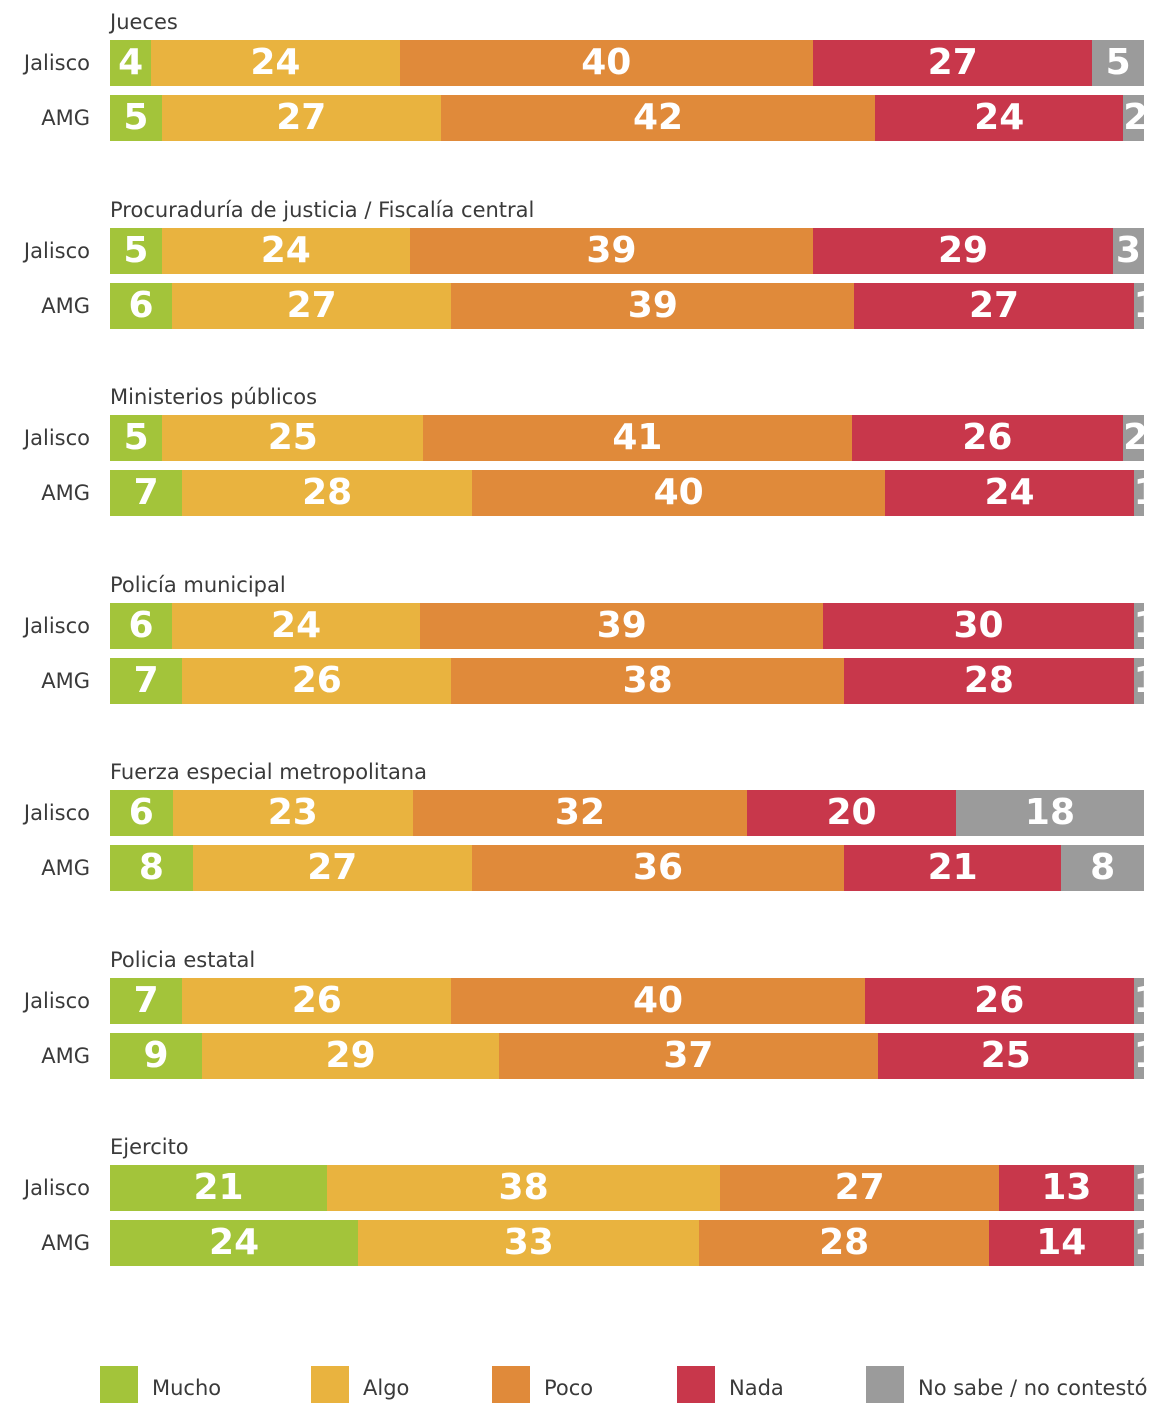 The height and width of the screenshot is (1403, 1167). I want to click on stacked-bar: 6 24 39 30 1, so click(634, 625).